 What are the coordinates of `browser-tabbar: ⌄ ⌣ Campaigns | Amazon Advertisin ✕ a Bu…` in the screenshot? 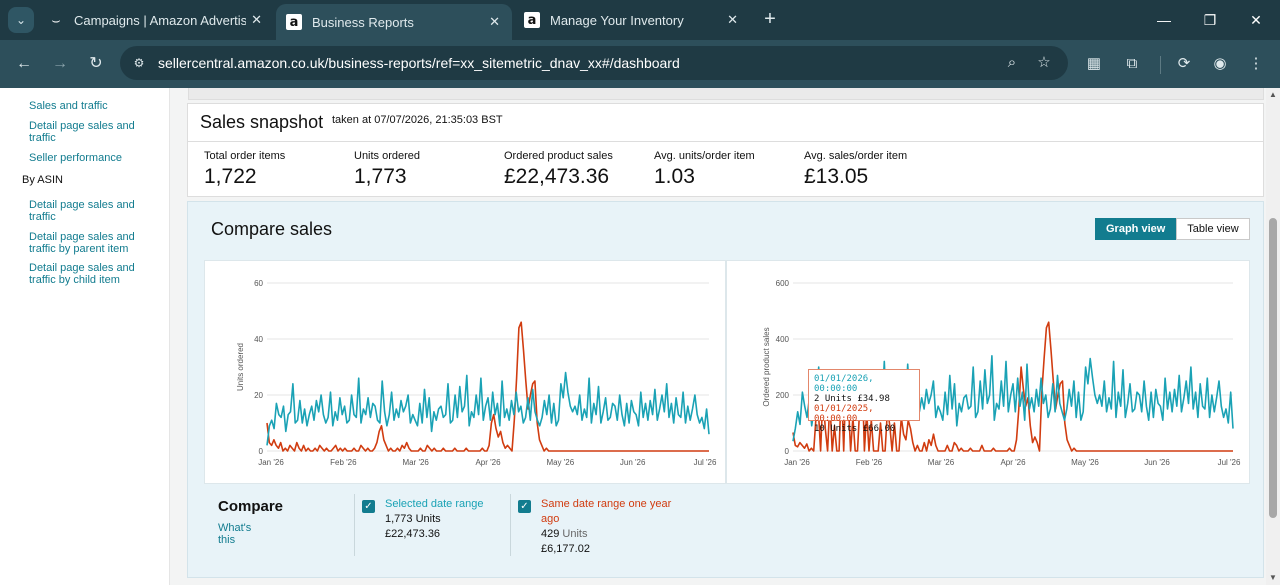 It's located at (640, 20).